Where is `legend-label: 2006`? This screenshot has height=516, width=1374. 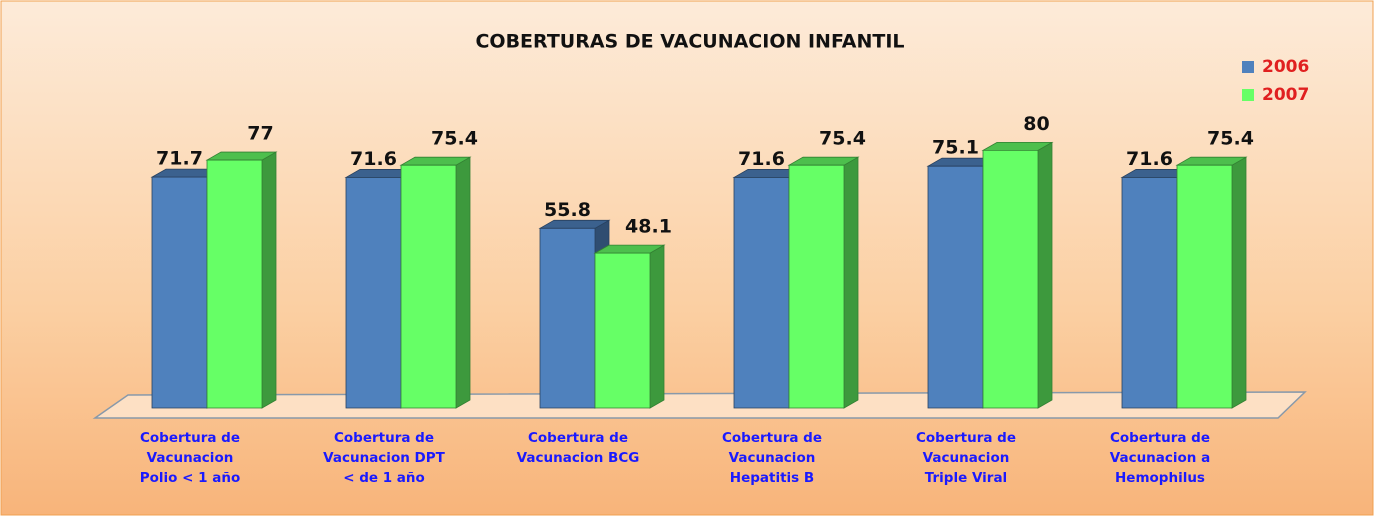 legend-label: 2006 is located at coordinates (1285, 67).